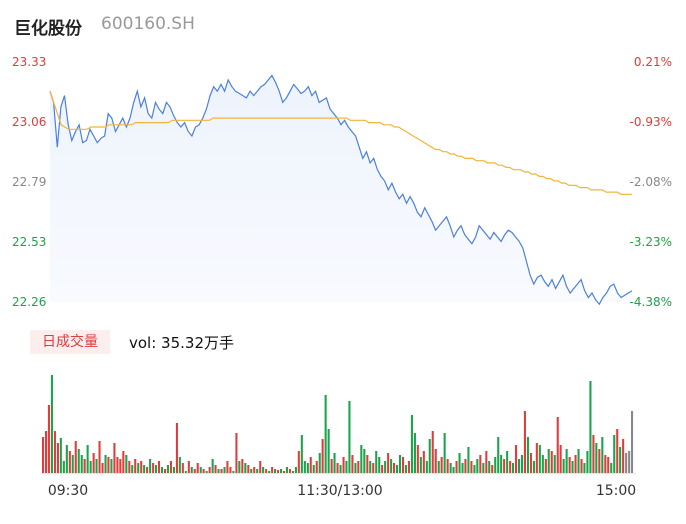 This screenshot has height=524, width=686. I want to click on y-right-tick-label: -3.23%, so click(651, 242).